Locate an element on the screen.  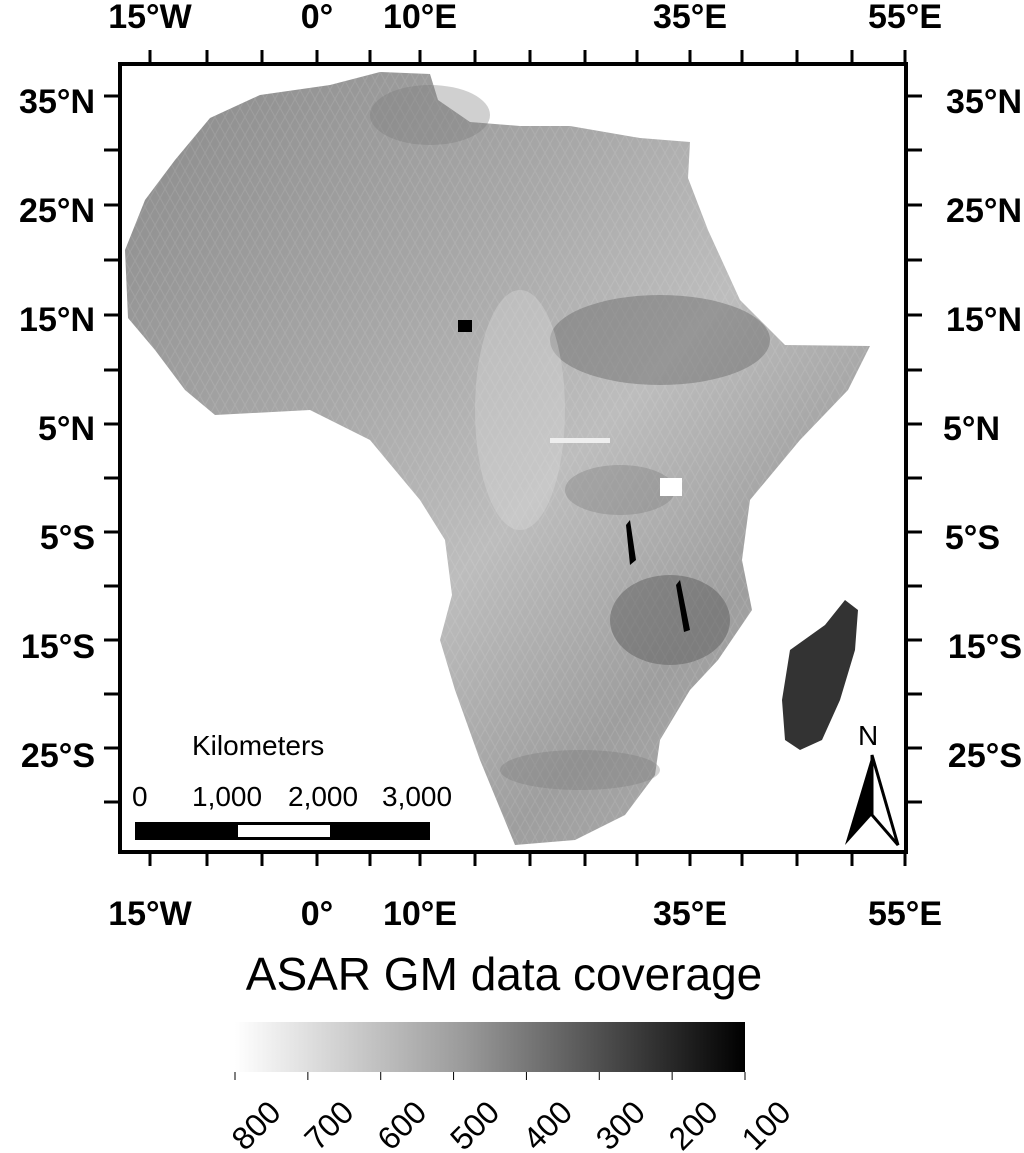
north-arrow-label: N is located at coordinates (868, 735).